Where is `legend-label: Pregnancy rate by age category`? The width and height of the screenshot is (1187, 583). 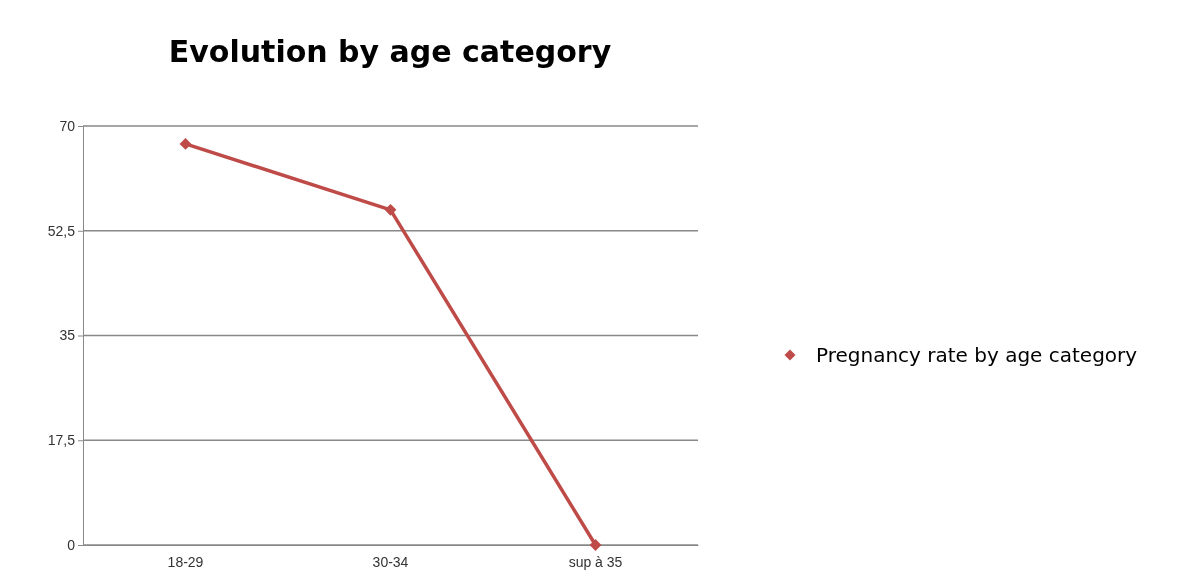 legend-label: Pregnancy rate by age category is located at coordinates (977, 355).